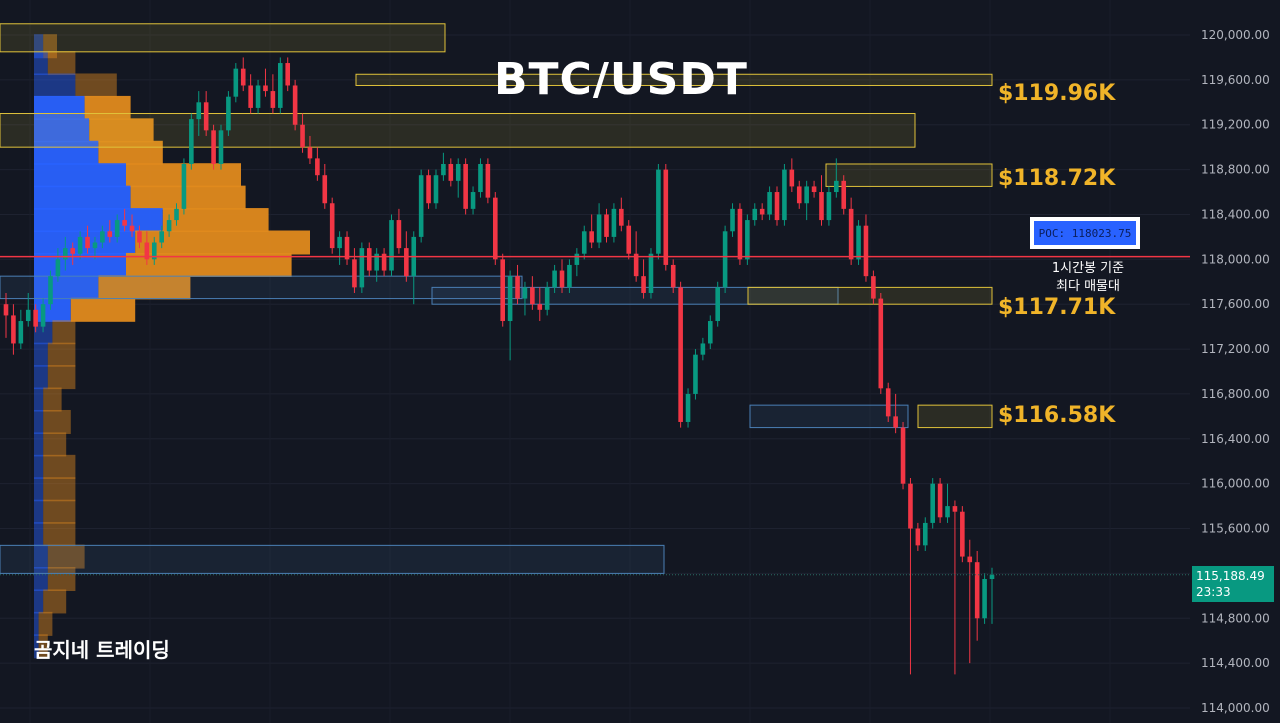 The width and height of the screenshot is (1280, 723). What do you see at coordinates (1085, 233) in the screenshot?
I see `poc-label: POC: 118023.75` at bounding box center [1085, 233].